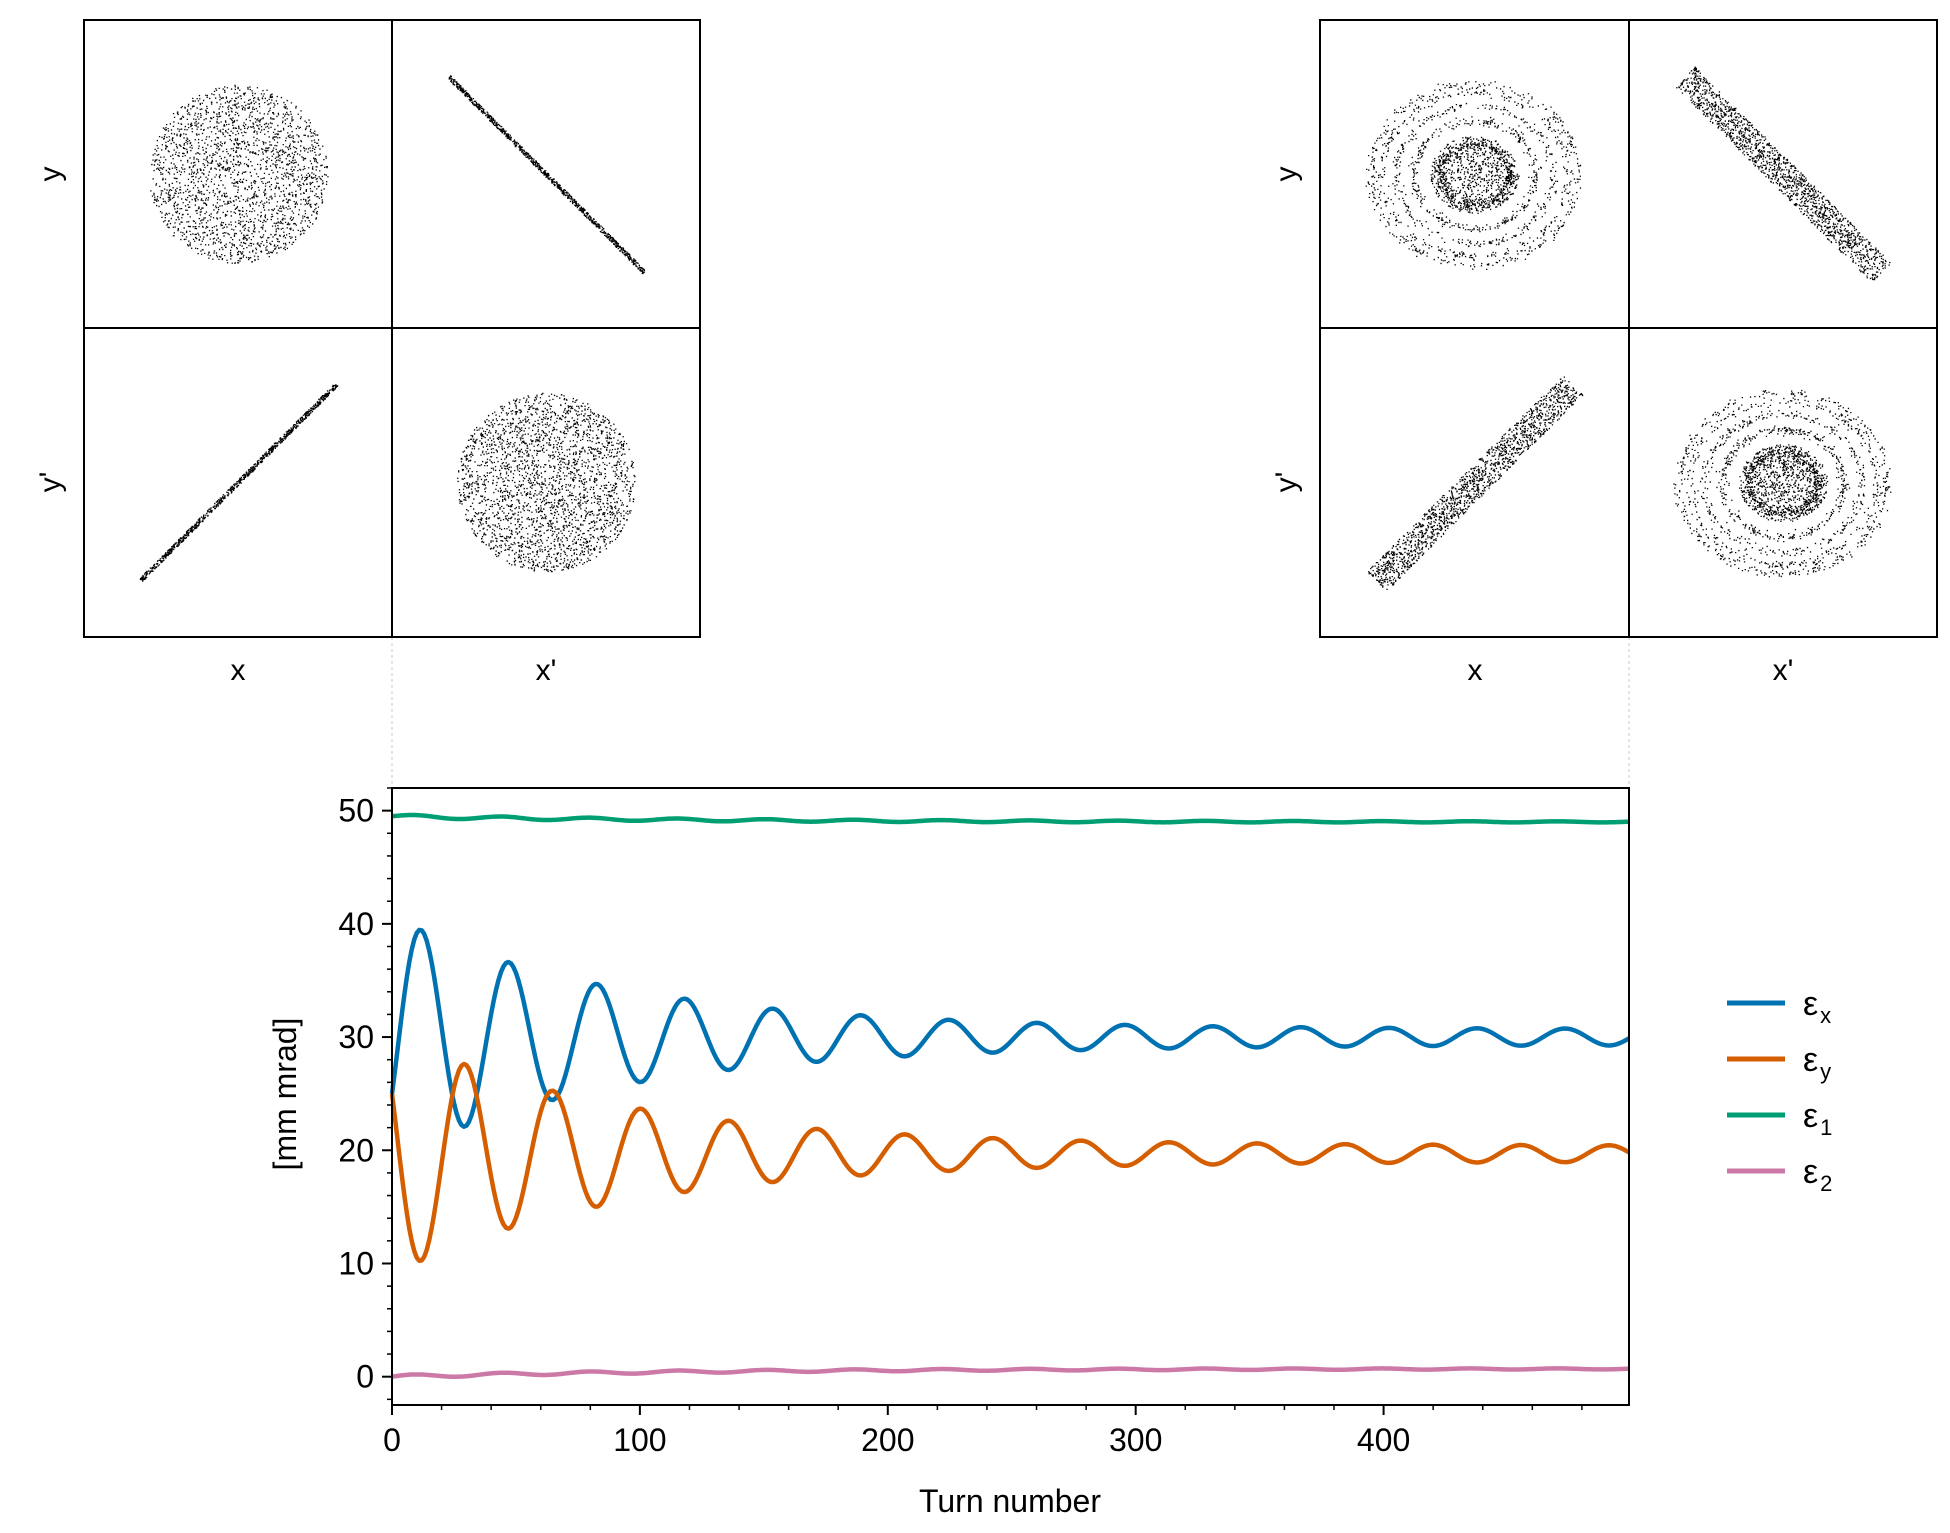  Describe the element at coordinates (1817, 1062) in the screenshot. I see `legend-label: εy` at that location.